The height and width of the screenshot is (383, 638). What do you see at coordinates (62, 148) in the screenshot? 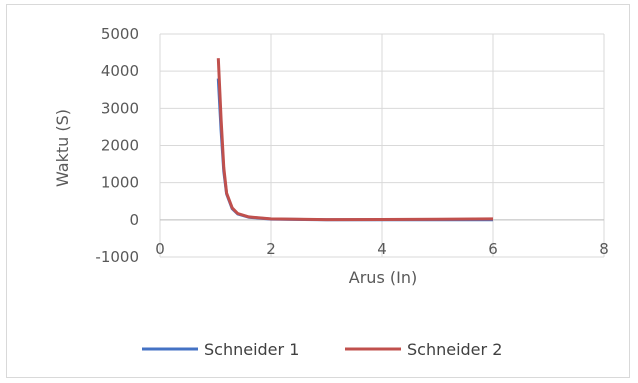
I see `y-axis-title: Waktu (S)` at bounding box center [62, 148].